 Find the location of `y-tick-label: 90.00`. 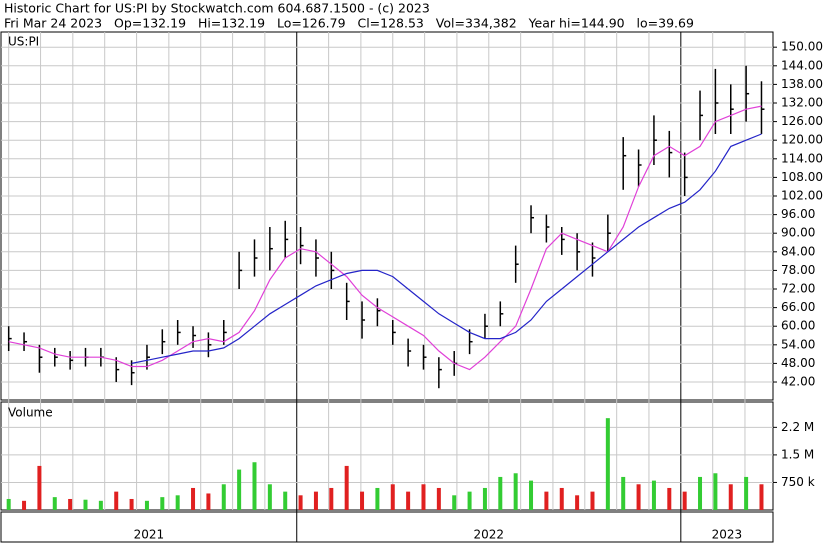

y-tick-label: 90.00 is located at coordinates (798, 233).